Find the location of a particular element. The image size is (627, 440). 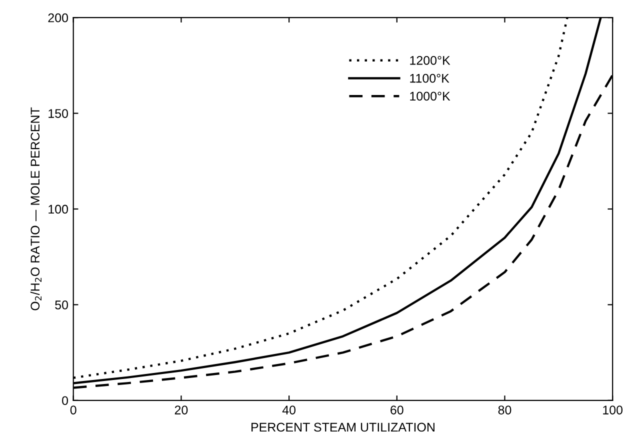

x-axis-title: PERCENT STEAM UTILIZATION is located at coordinates (343, 427).